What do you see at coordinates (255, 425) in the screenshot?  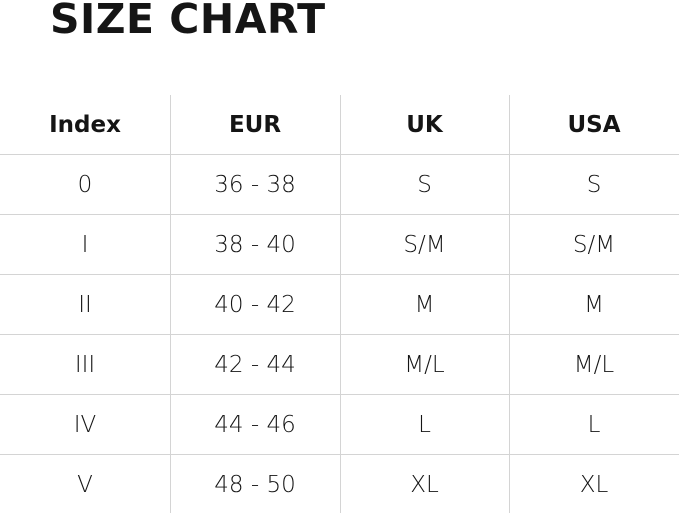 I see `cell-eur: 44 - 46` at bounding box center [255, 425].